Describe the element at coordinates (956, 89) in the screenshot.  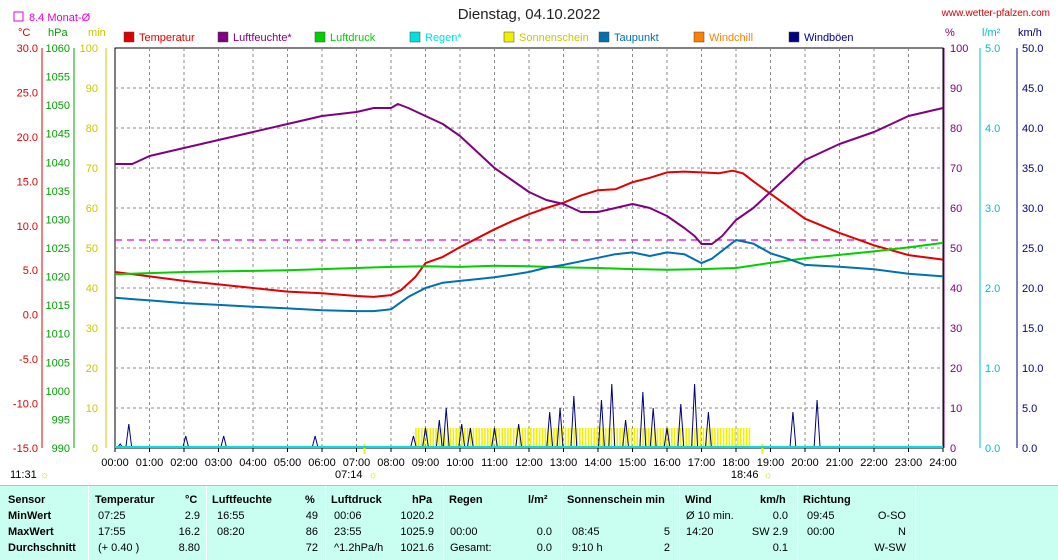
I see `hum-tick-label: 90` at that location.